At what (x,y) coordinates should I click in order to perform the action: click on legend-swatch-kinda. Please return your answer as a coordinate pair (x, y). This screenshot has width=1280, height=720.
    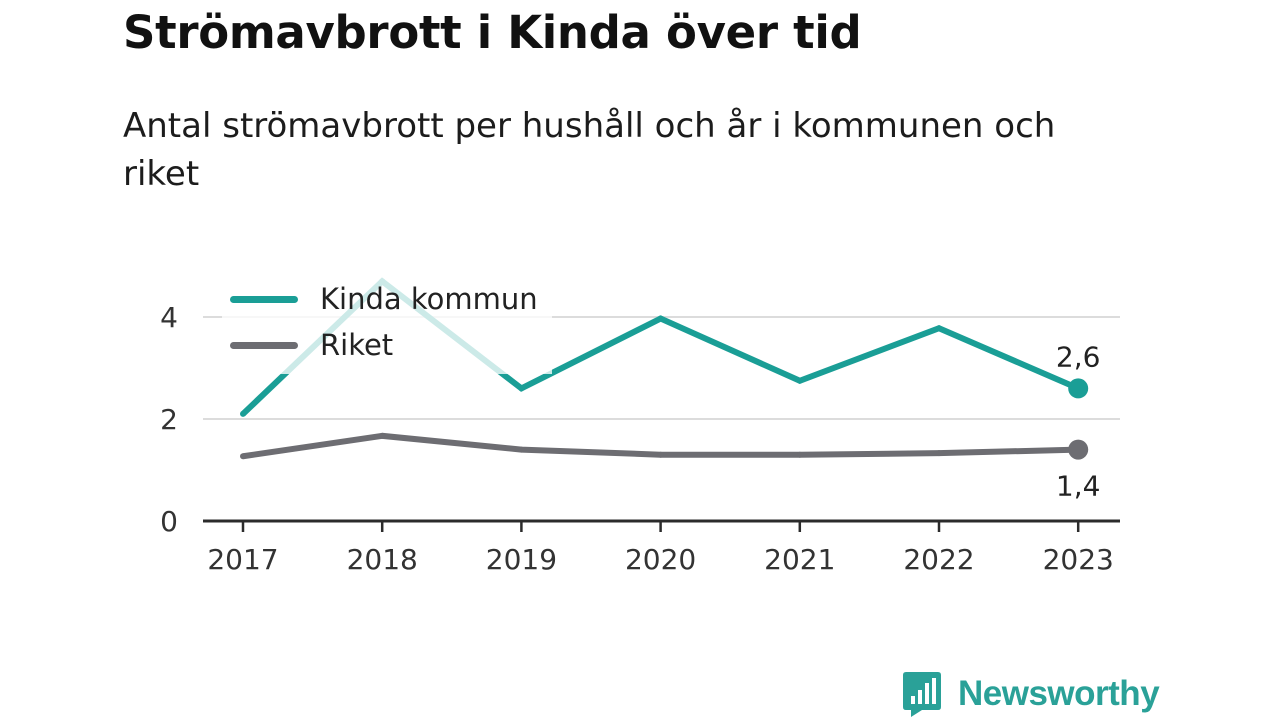
    Looking at the image, I should click on (264, 299).